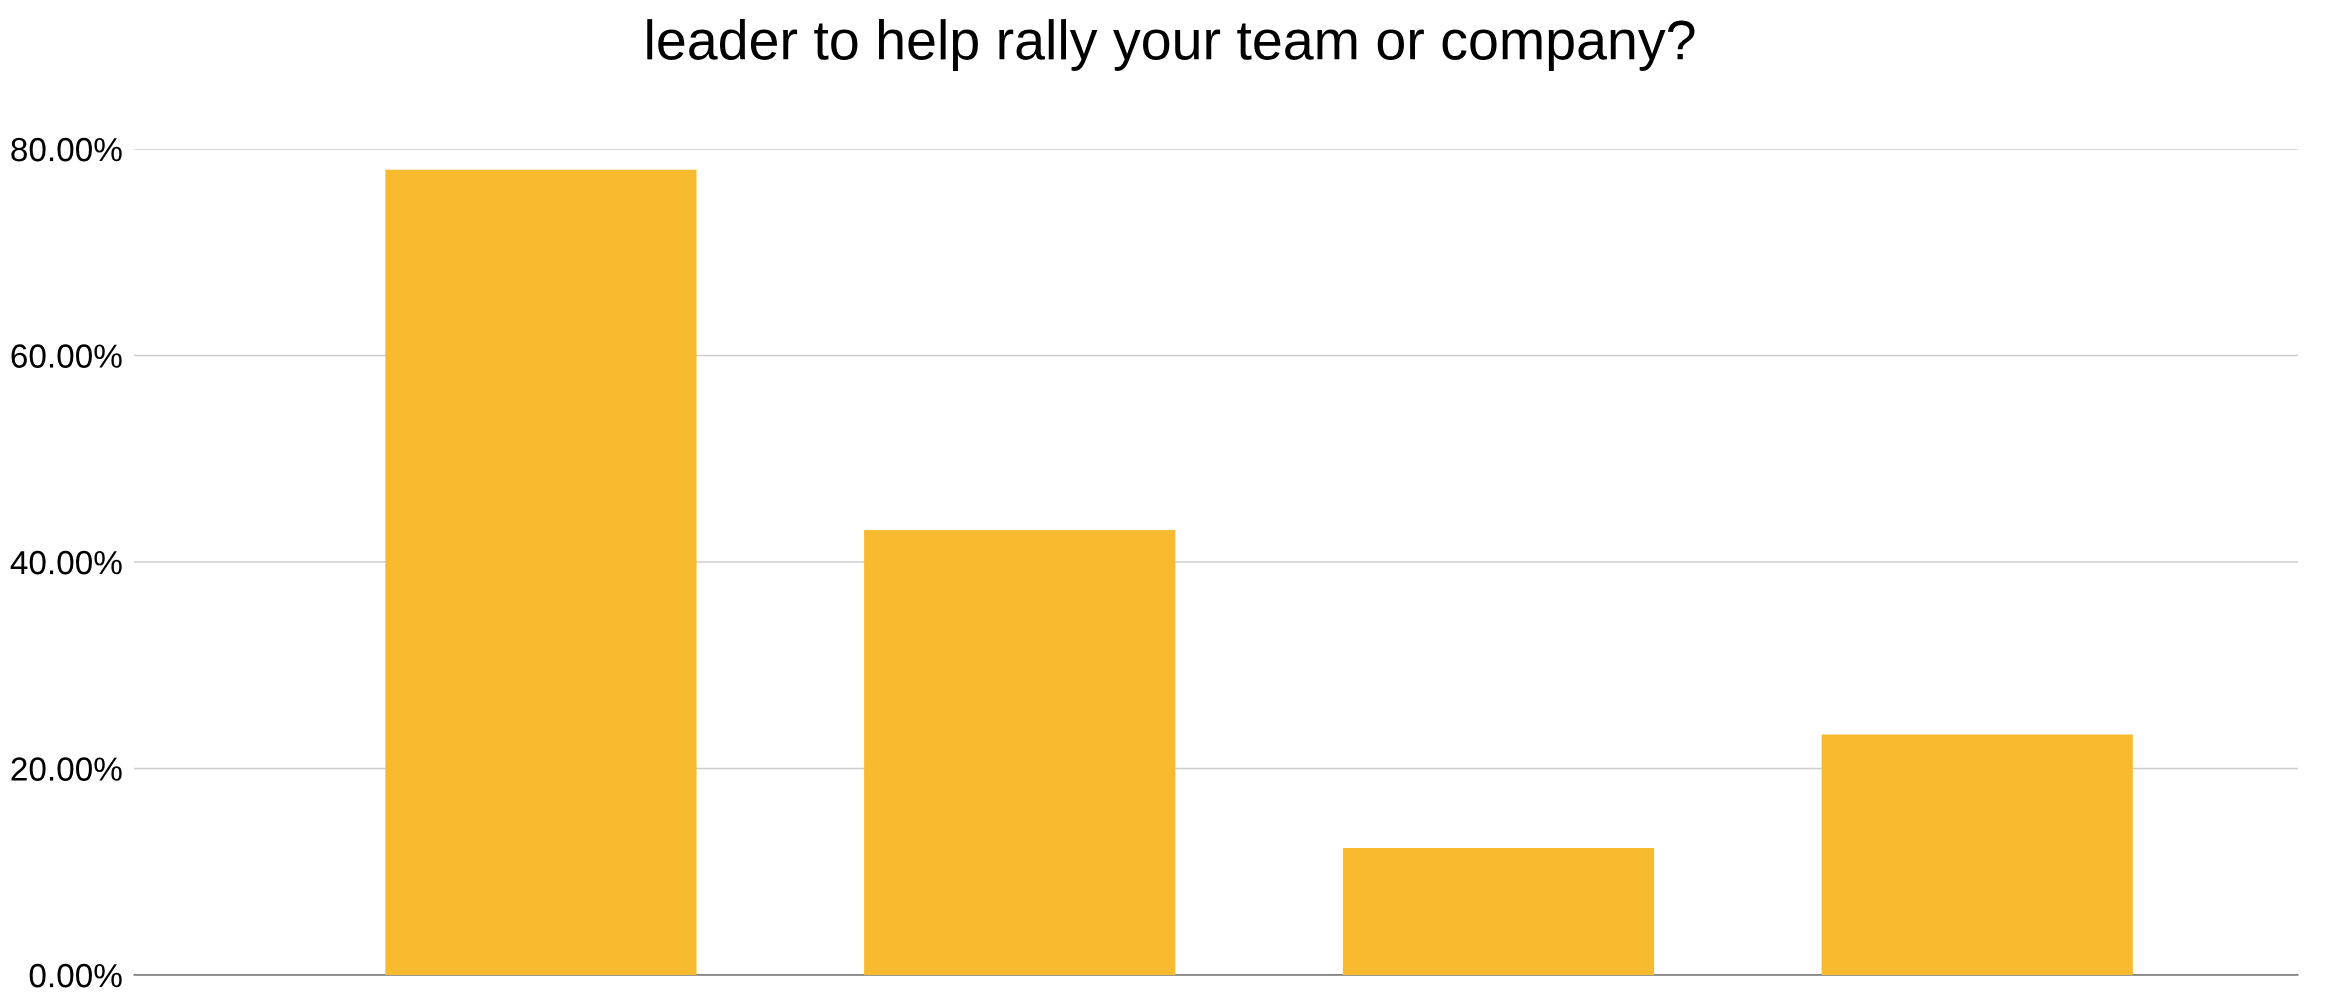 The image size is (2340, 1000). Describe the element at coordinates (1171, 45) in the screenshot. I see `chart-title: leader to help rally your team or company?` at that location.